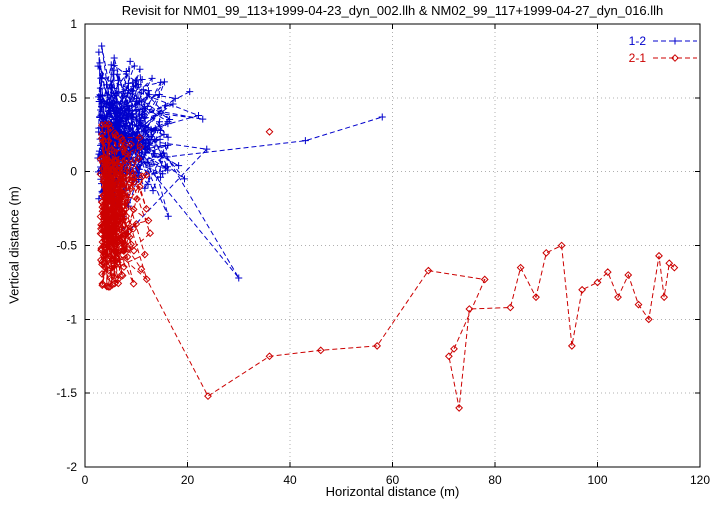 This screenshot has height=505, width=721. Describe the element at coordinates (495, 480) in the screenshot. I see `svg-text: 80` at that location.